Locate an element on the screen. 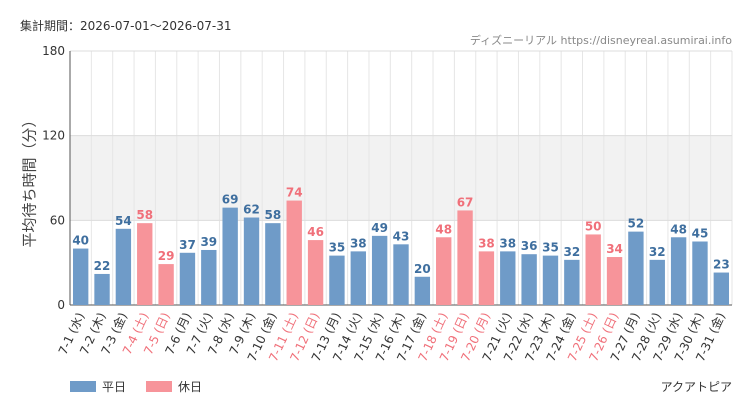  bar-value-label: 20 is located at coordinates (422, 269).